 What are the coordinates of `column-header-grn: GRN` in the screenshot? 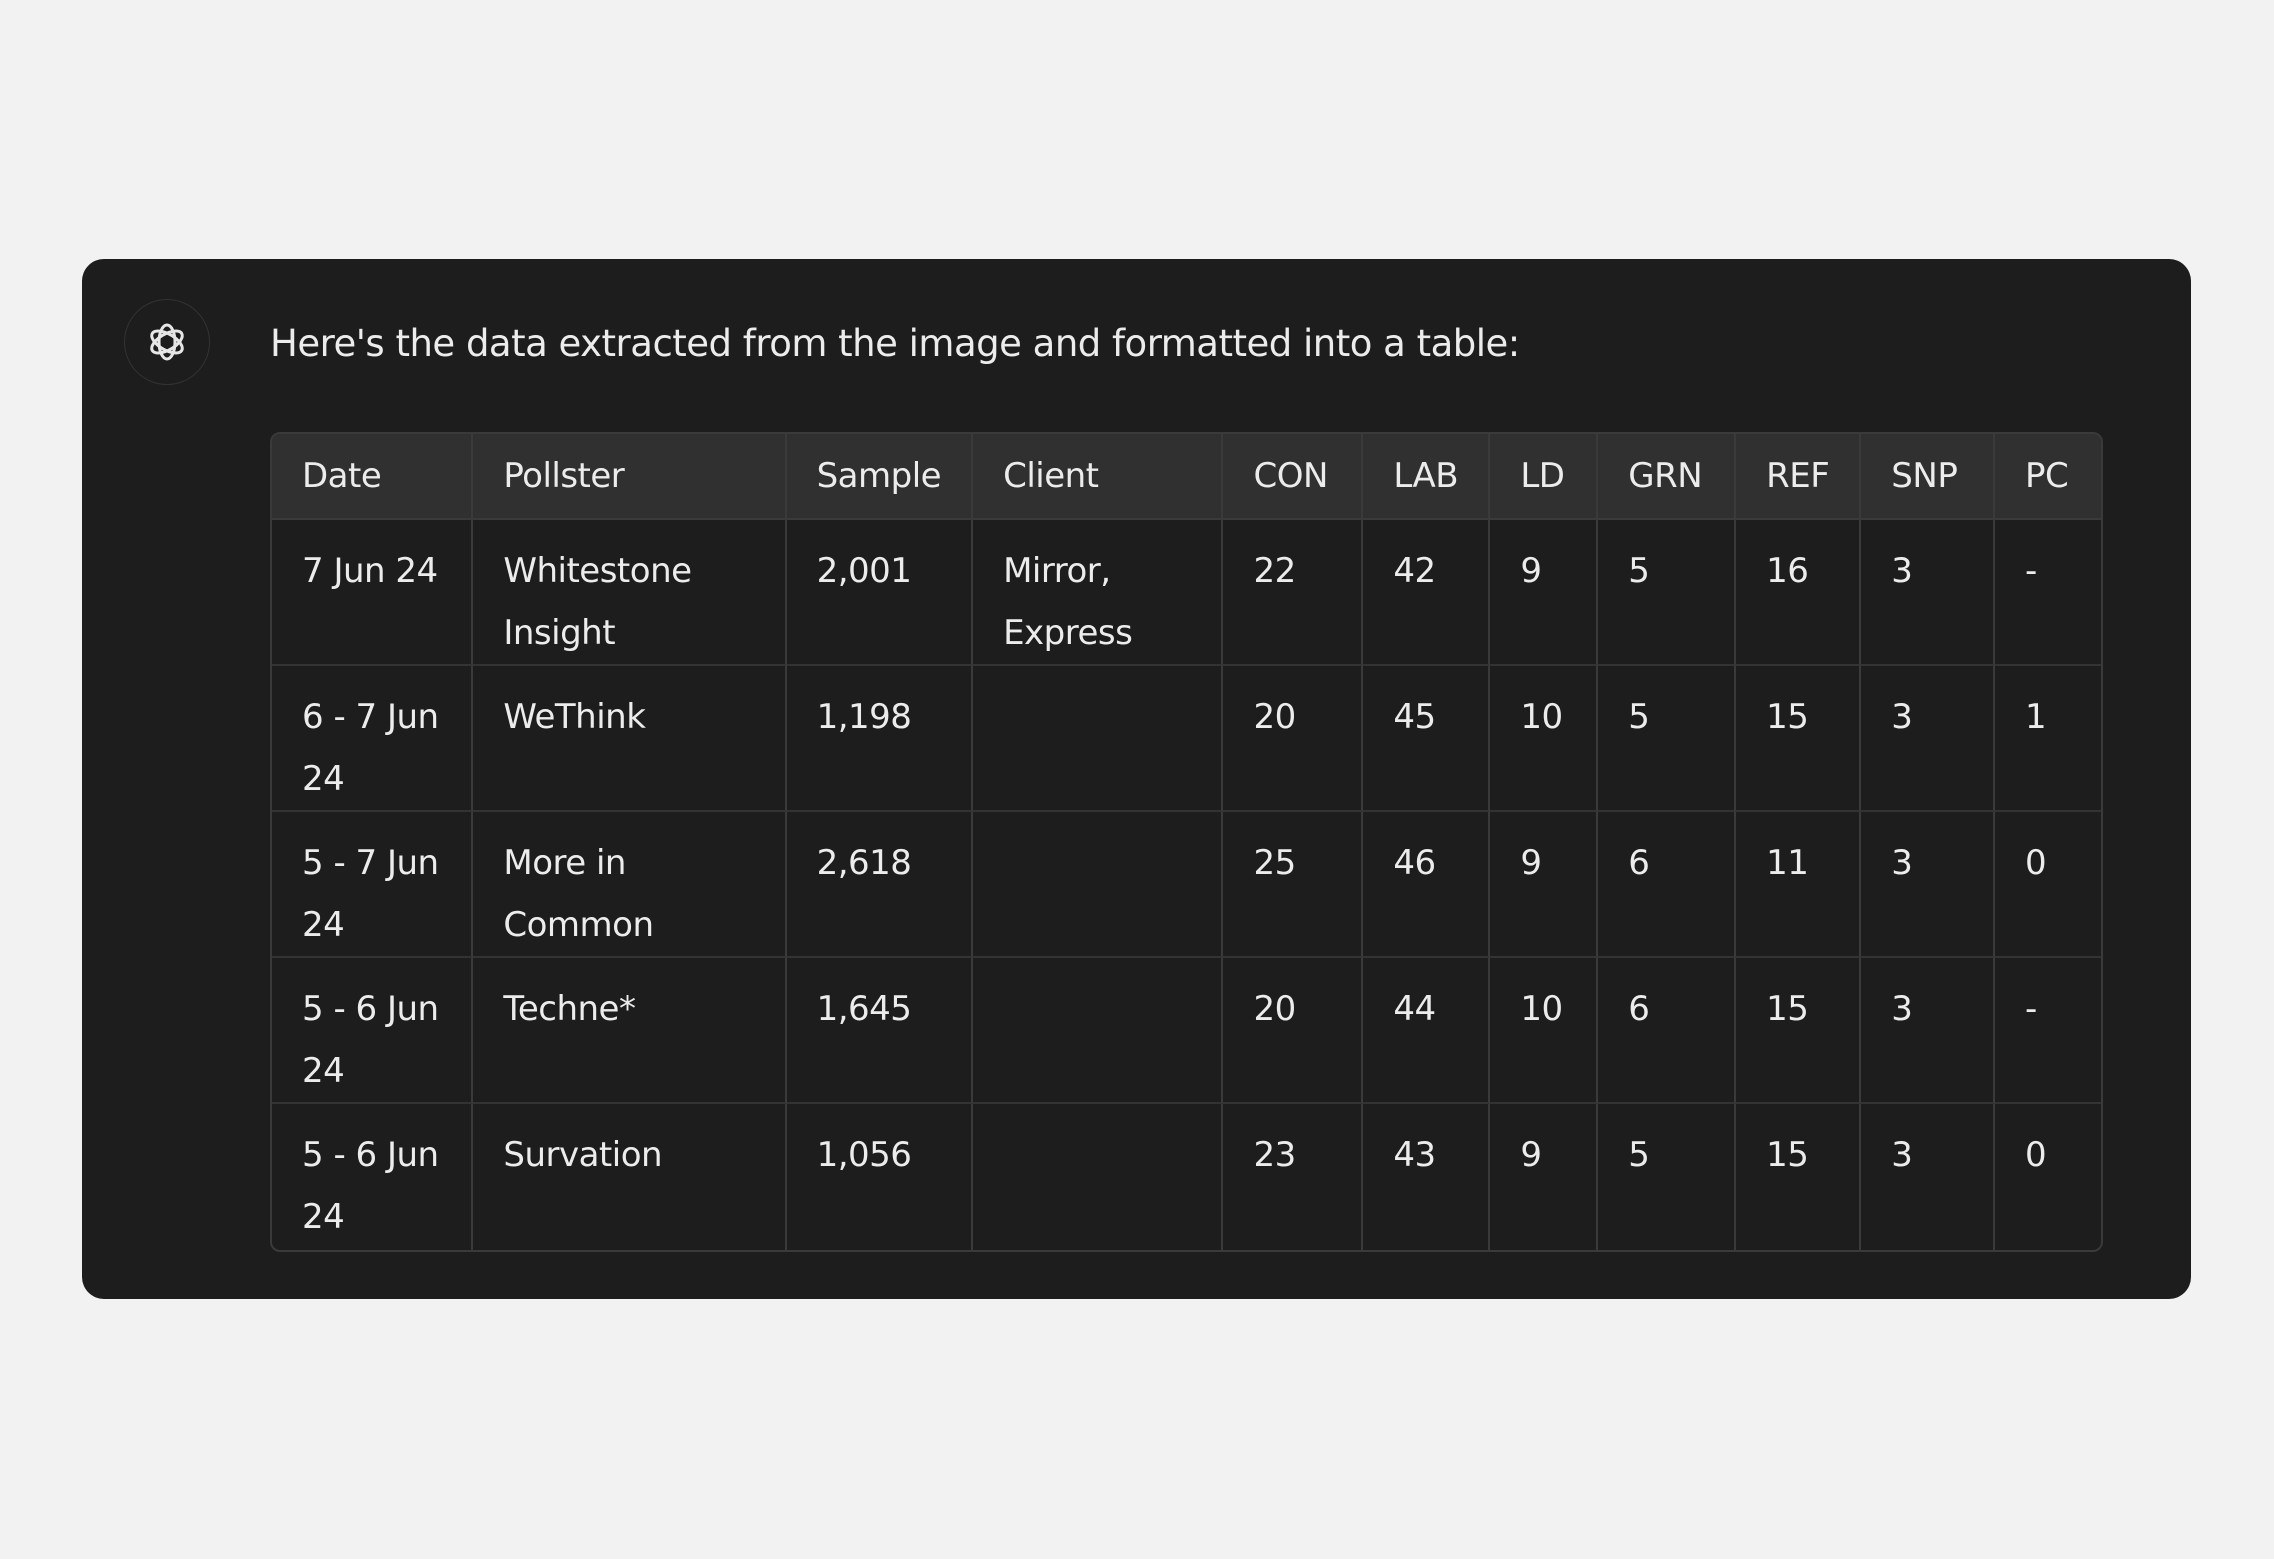 It's located at (1667, 477).